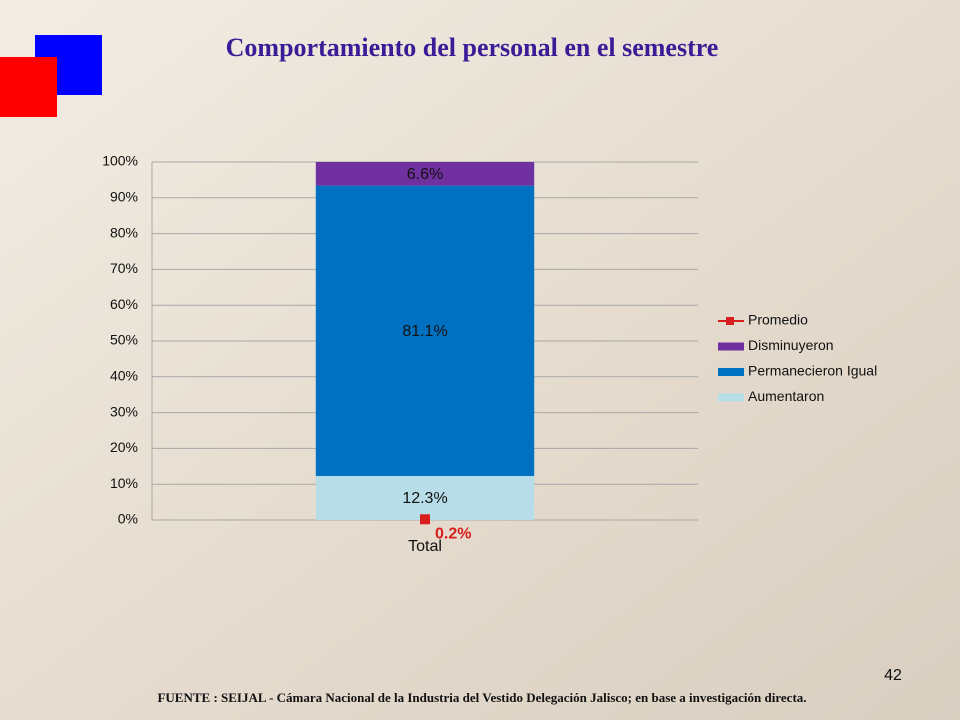 The image size is (960, 720). I want to click on x-tick-label: Total, so click(425, 546).